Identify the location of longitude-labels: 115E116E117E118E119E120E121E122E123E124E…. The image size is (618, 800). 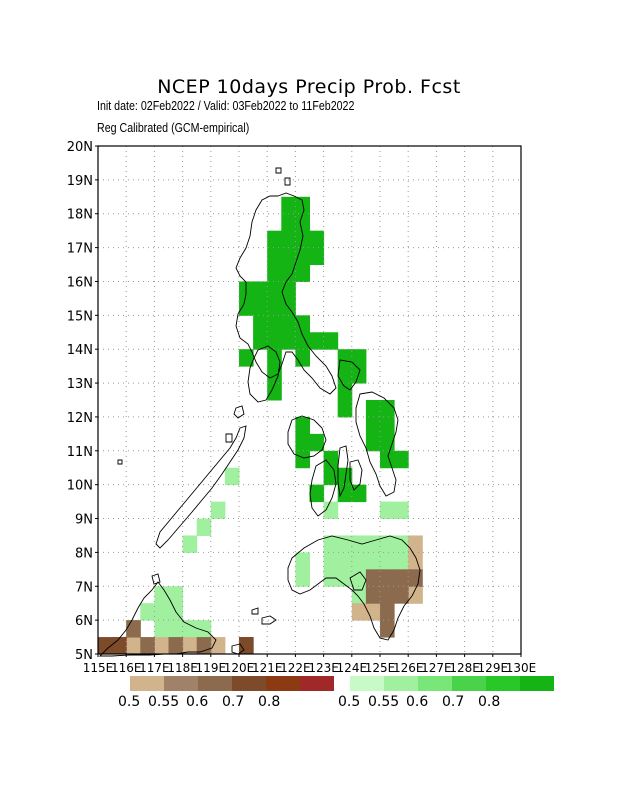
(310, 664).